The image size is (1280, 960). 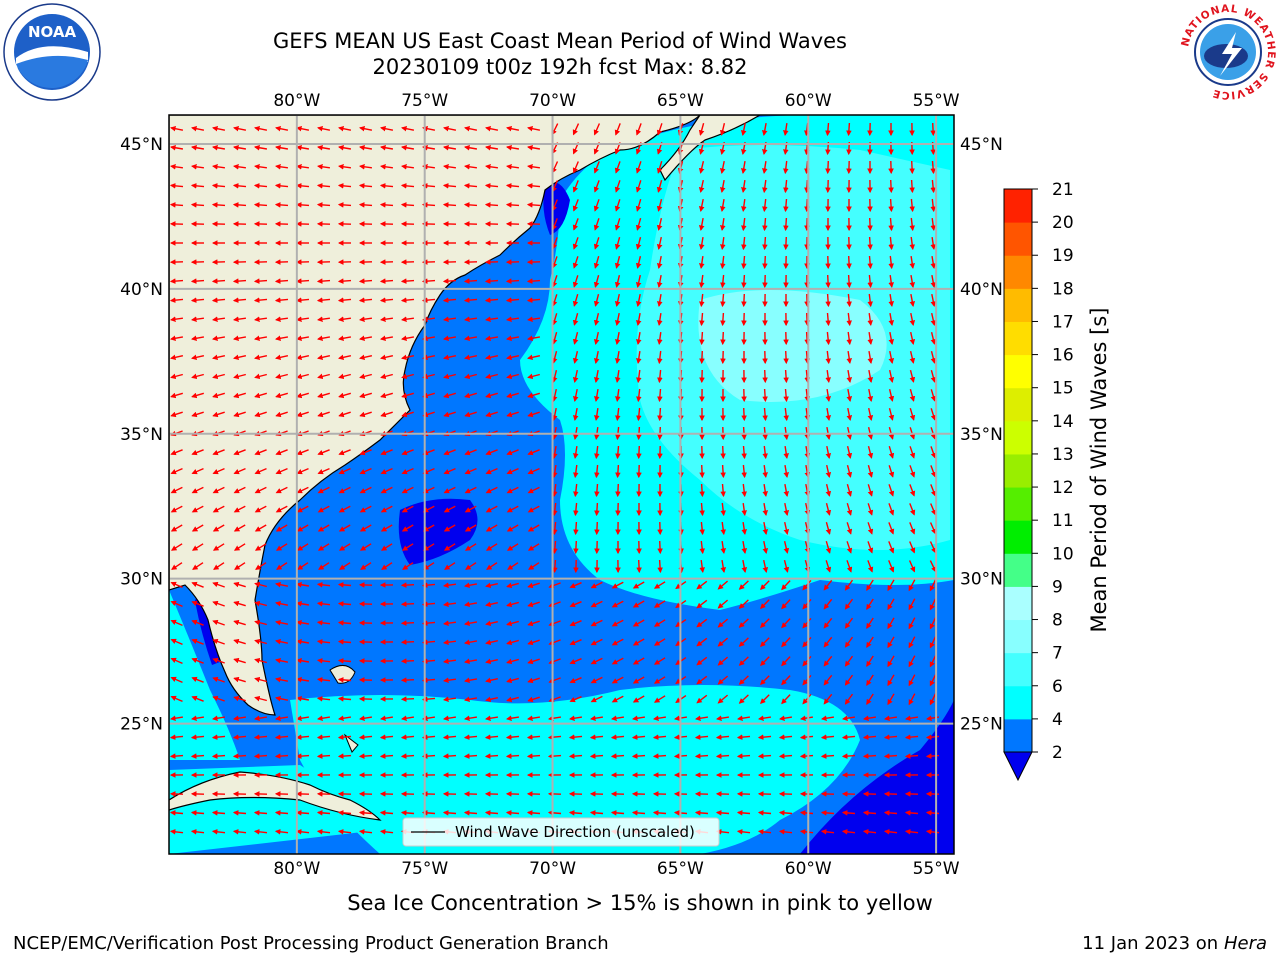 I want to click on lon-tick-label-top: 70°W, so click(x=552, y=101).